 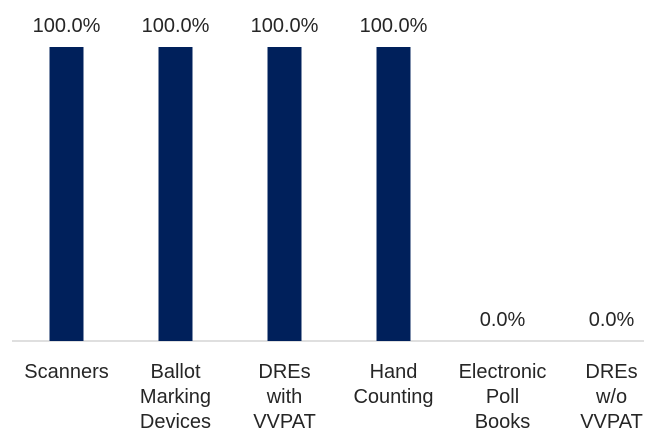 I want to click on x-tick-label-2: DREs with VVPAT, so click(x=284, y=397).